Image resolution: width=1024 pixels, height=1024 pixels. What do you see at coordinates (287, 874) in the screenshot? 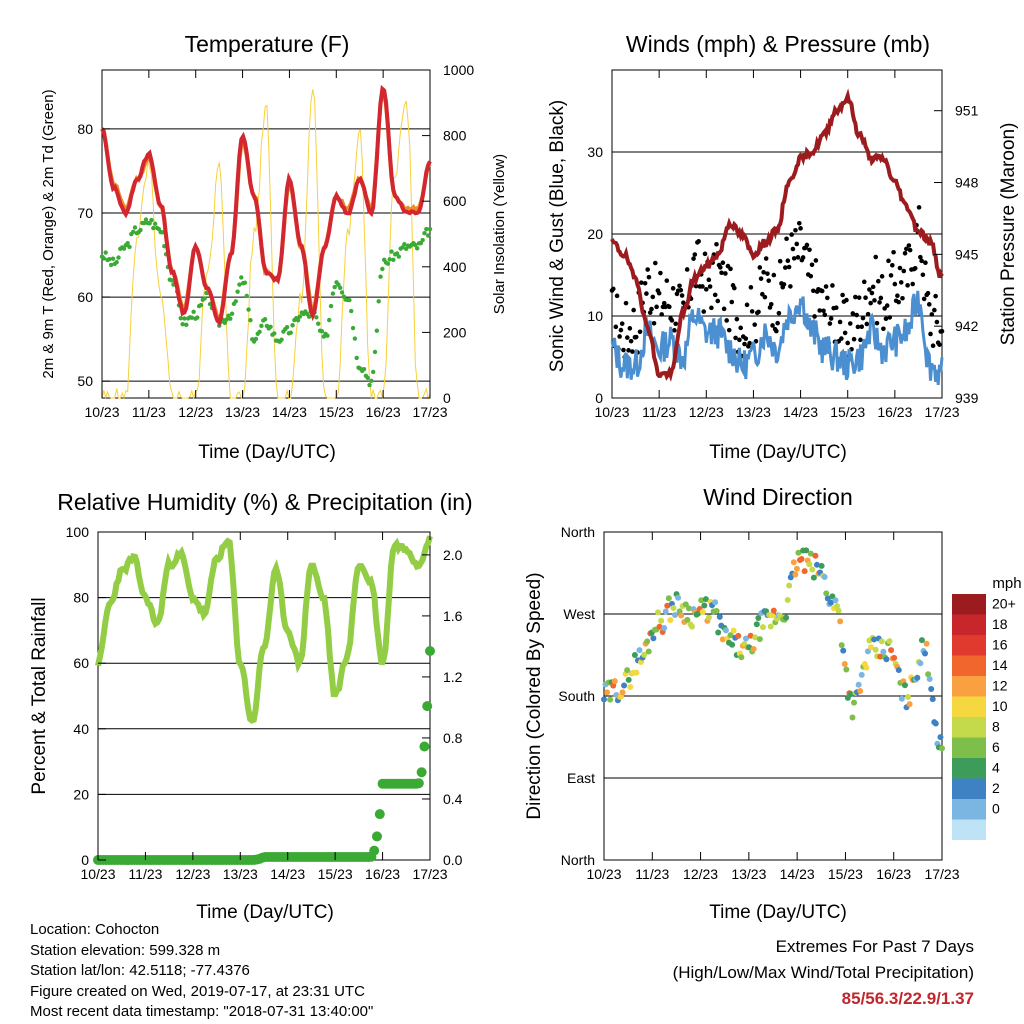
I see `x-tick-label: 14/23` at bounding box center [287, 874].